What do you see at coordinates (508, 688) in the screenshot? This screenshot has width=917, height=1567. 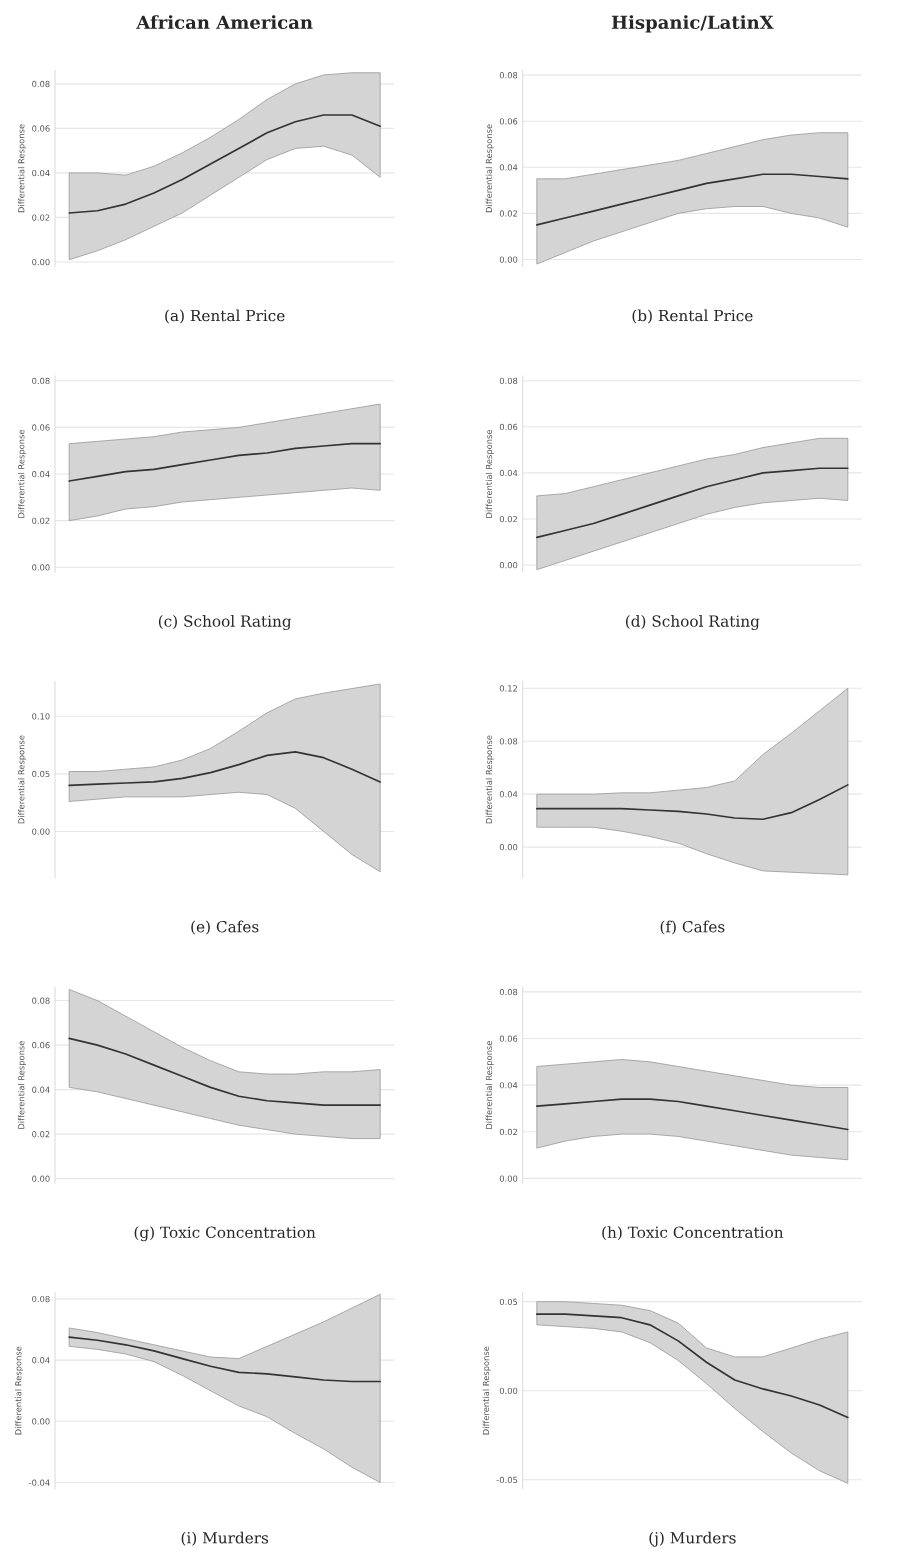 I see `y-tick-label: 0.12` at bounding box center [508, 688].